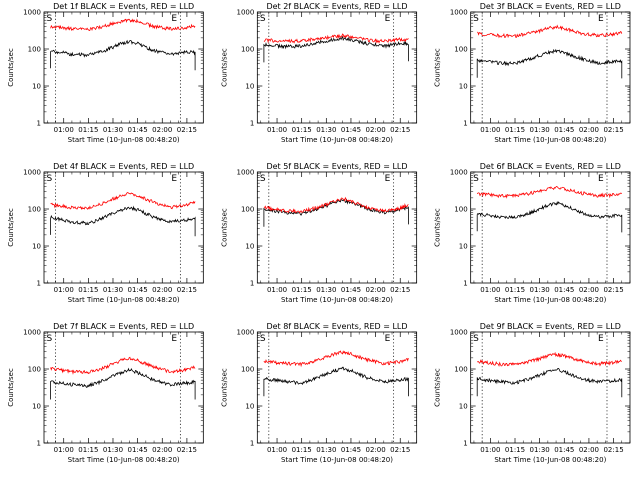 The width and height of the screenshot is (640, 480). Describe the element at coordinates (550, 166) in the screenshot. I see `panel-title: Det 6f BLACK = Events, RED = LLD` at that location.